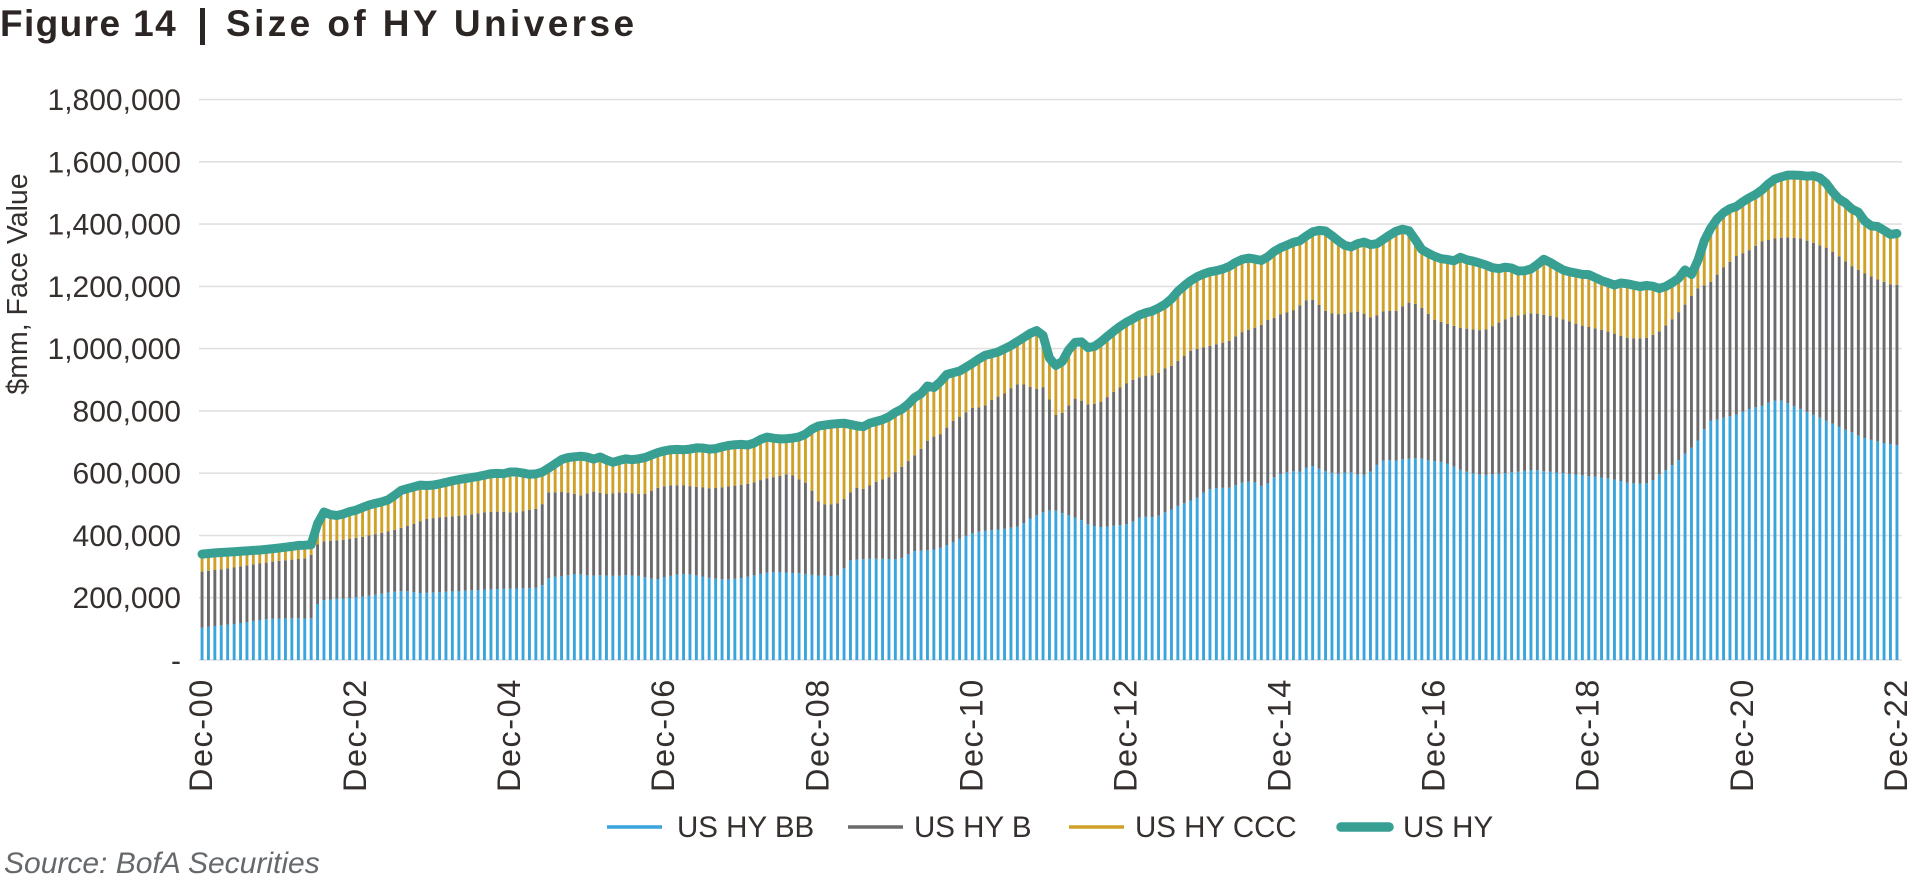  I want to click on svg-text: Dec-22, so click(1895, 735).